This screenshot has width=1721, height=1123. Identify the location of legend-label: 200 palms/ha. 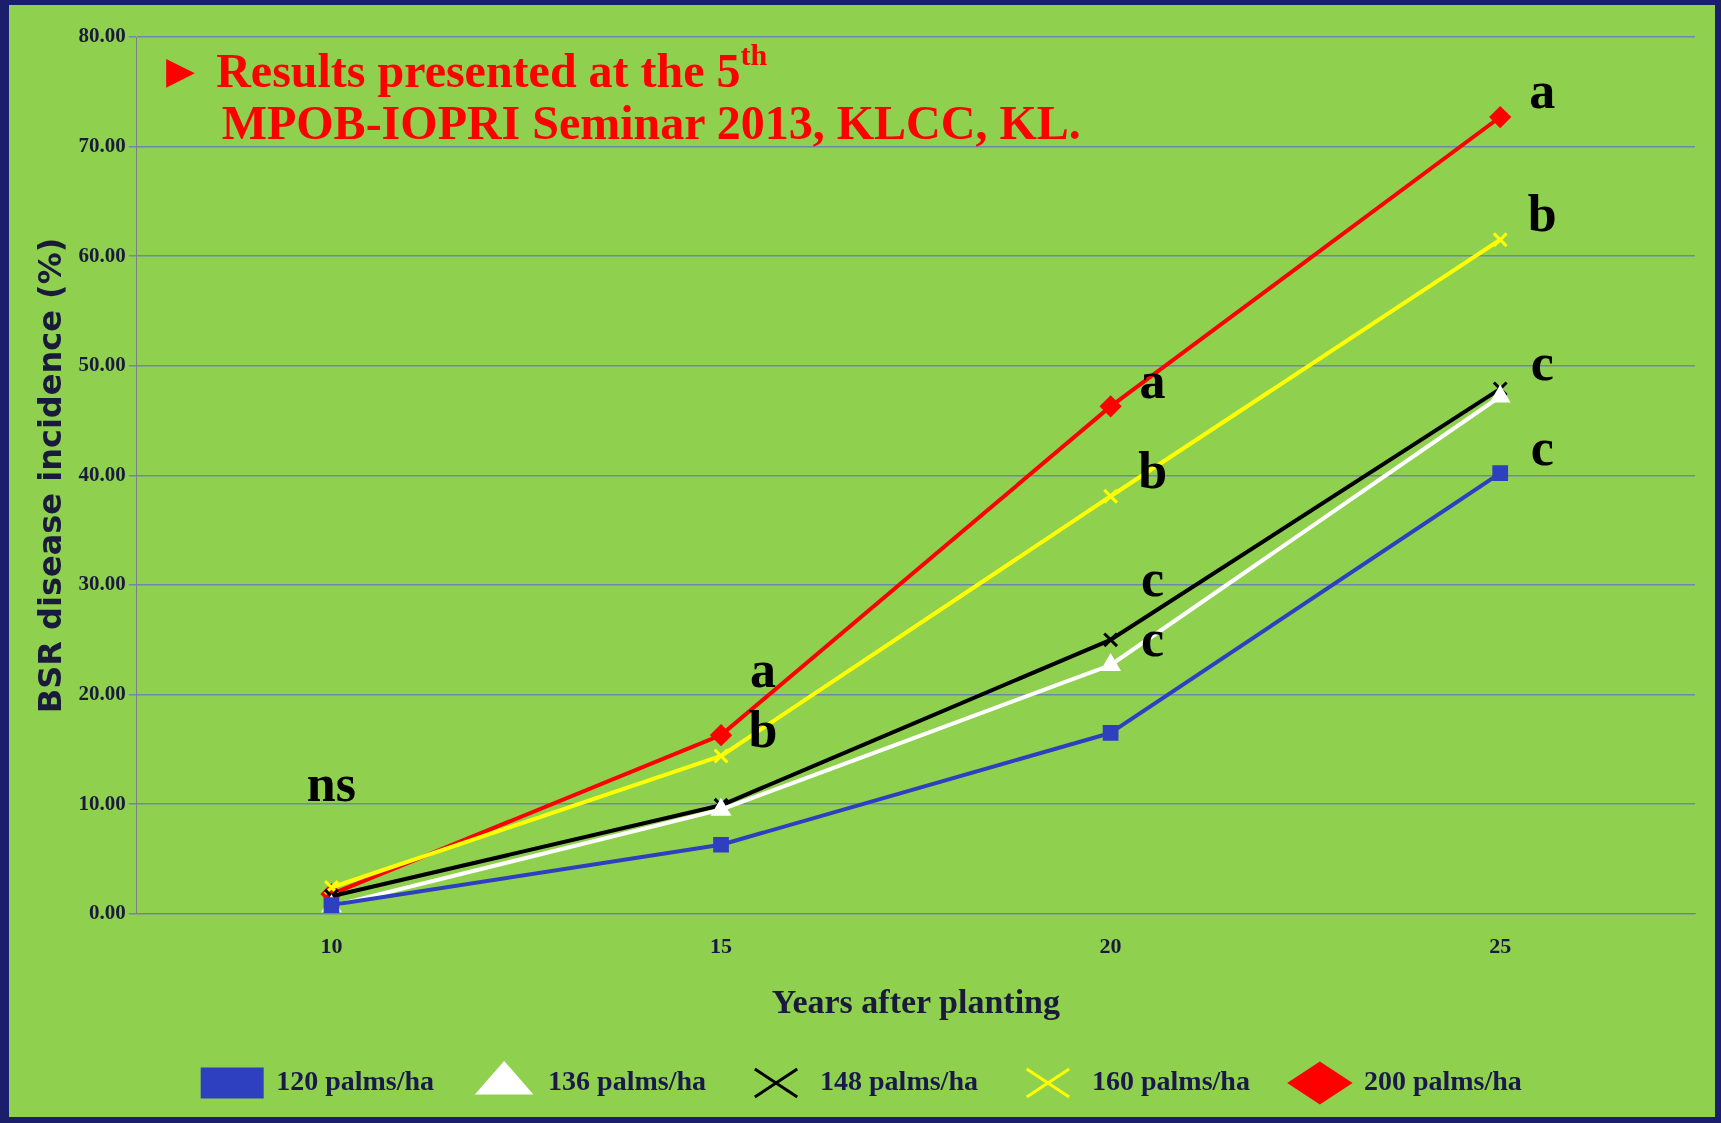
(1442, 1081).